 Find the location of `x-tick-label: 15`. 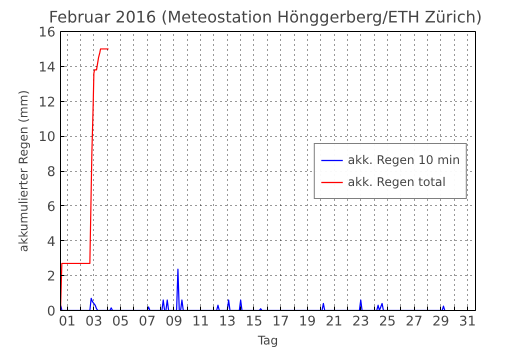

x-tick-label: 15 is located at coordinates (254, 322).